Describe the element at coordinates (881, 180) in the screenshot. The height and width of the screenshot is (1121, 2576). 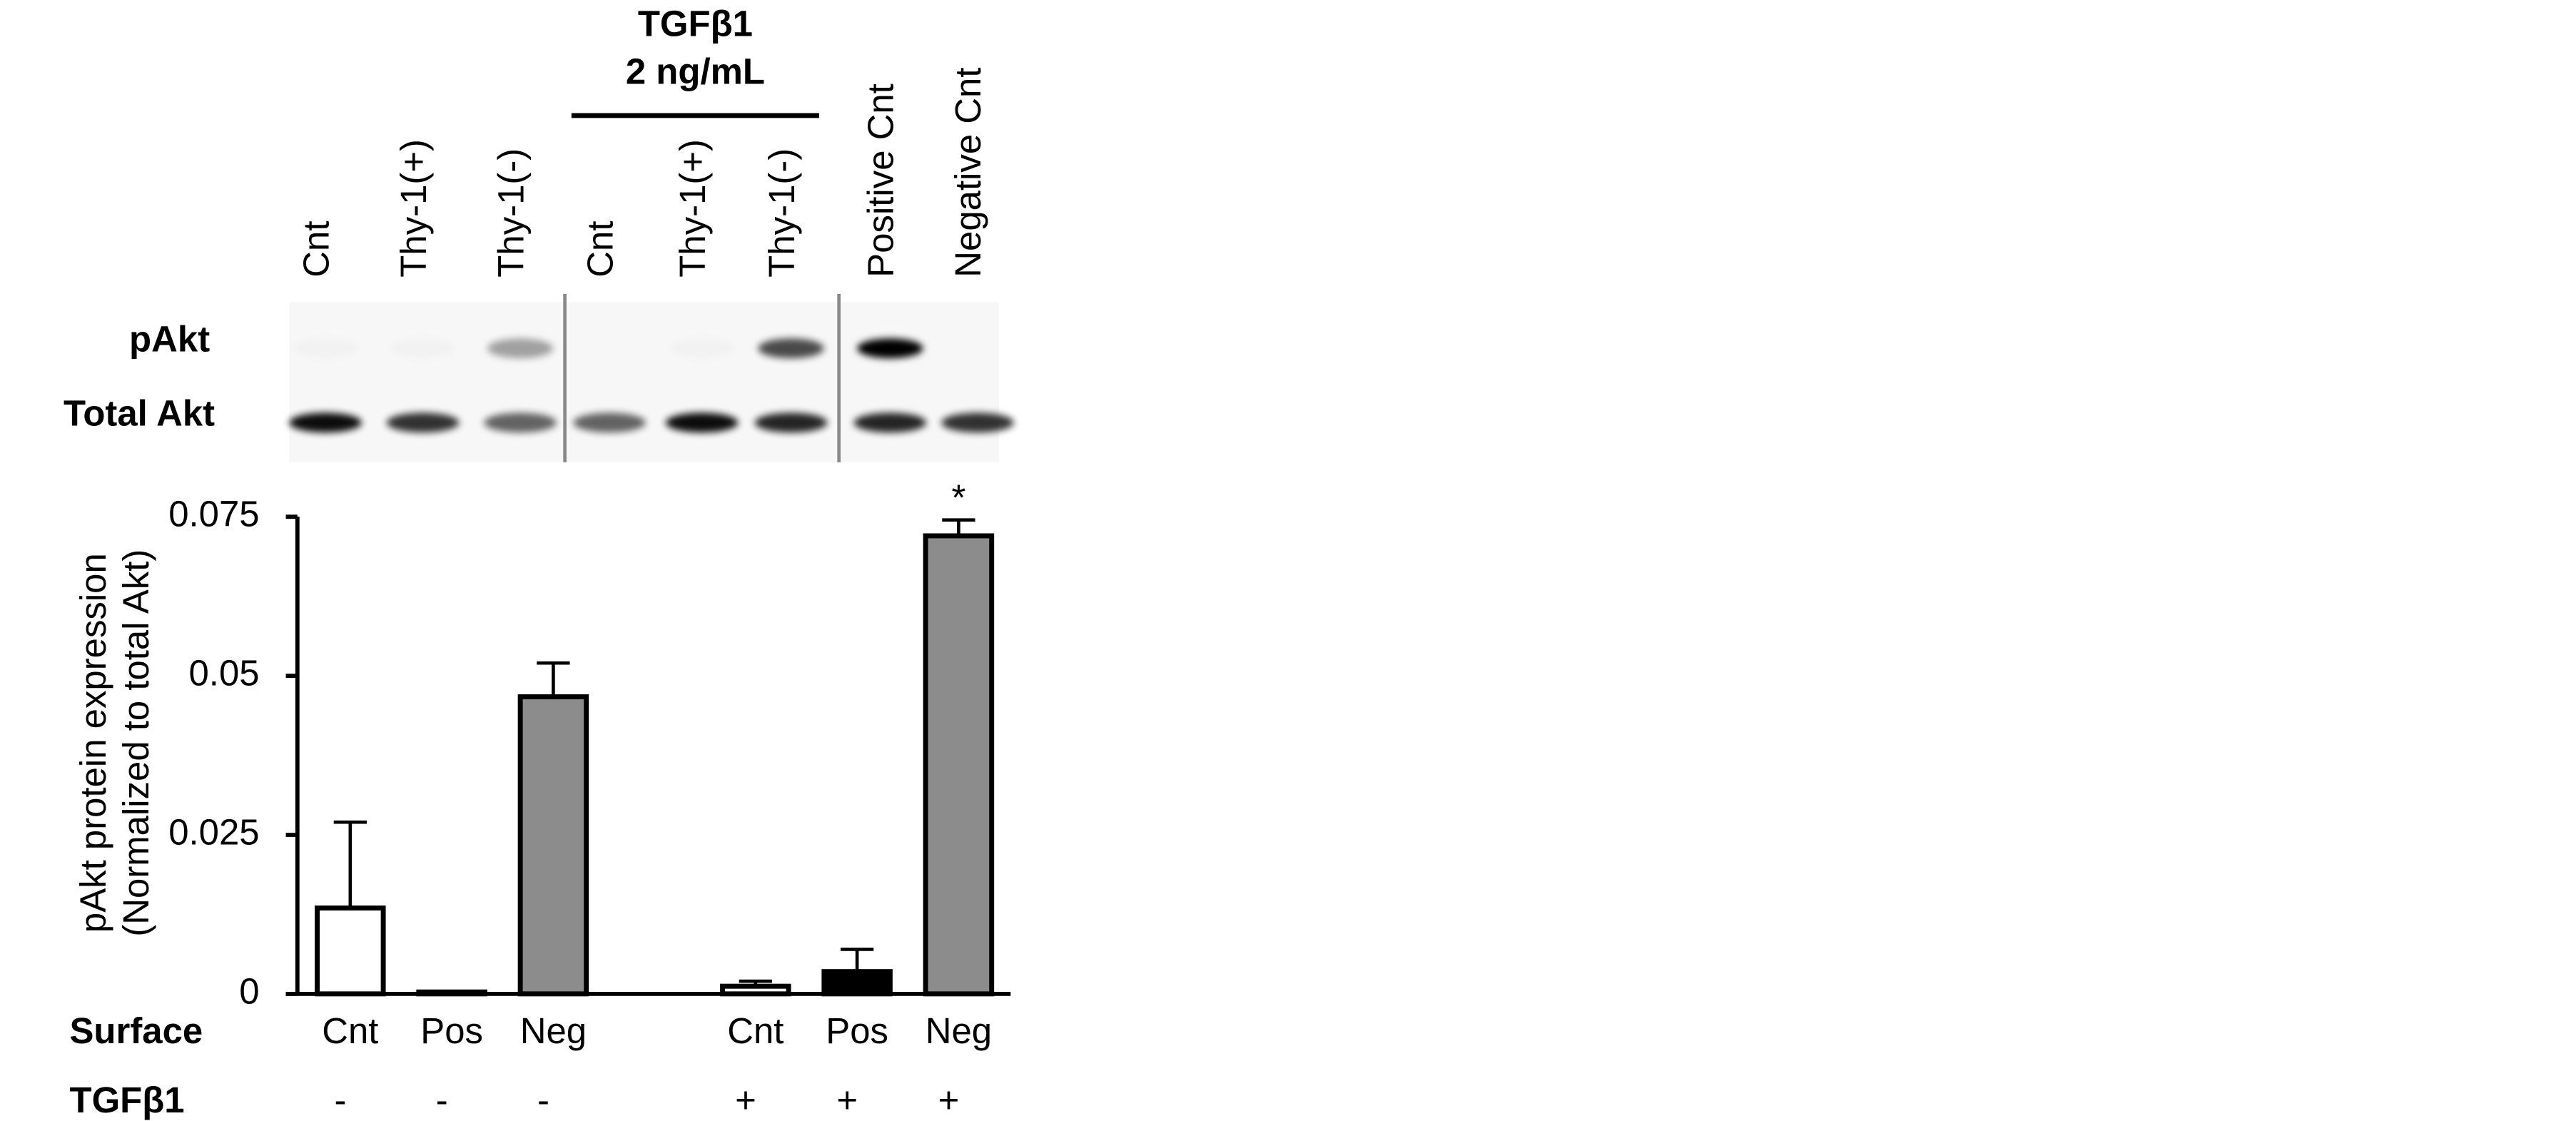
I see `lane-label: Positive Cnt` at that location.